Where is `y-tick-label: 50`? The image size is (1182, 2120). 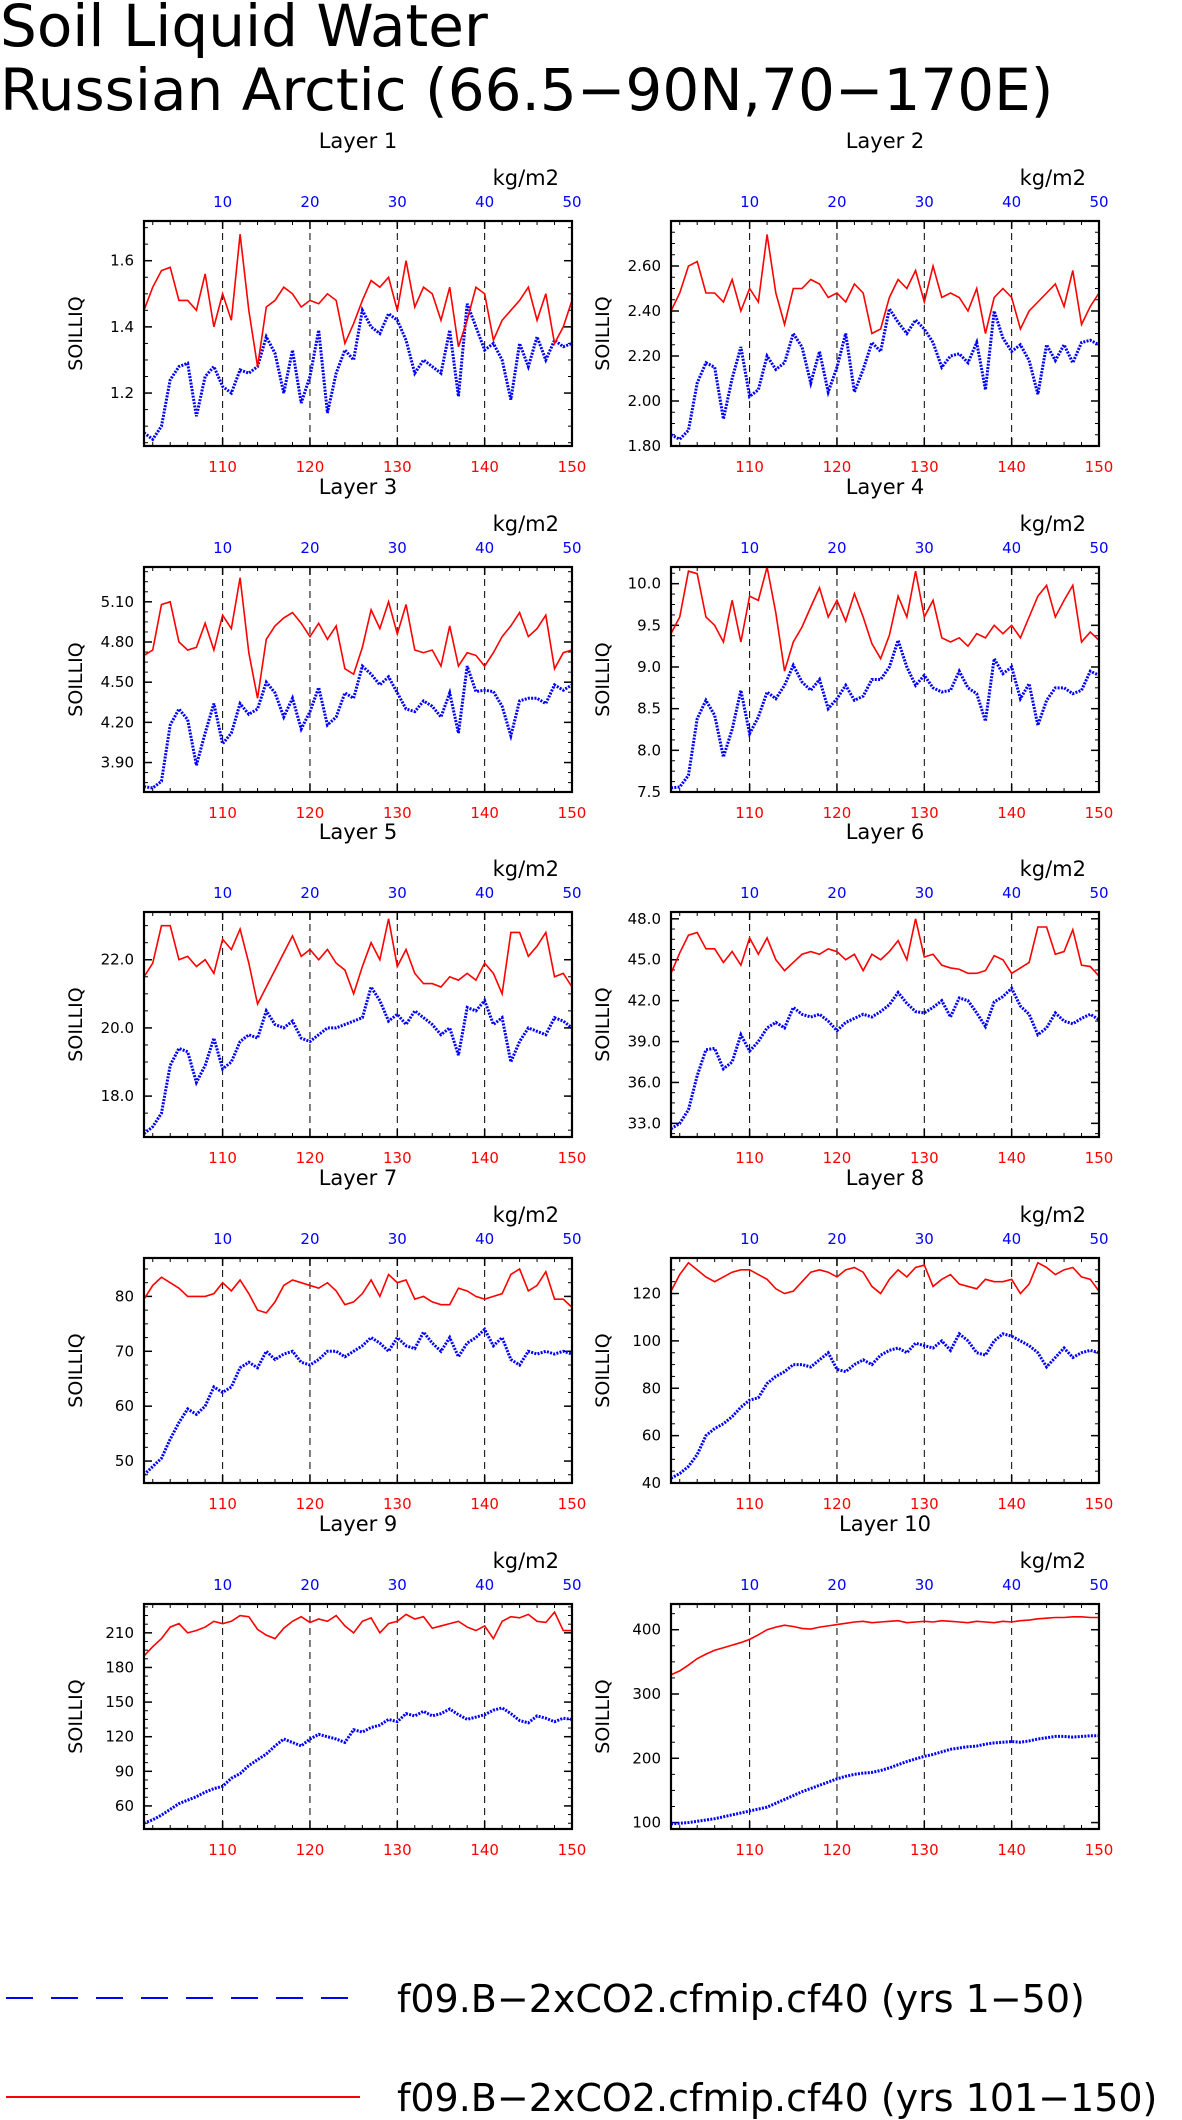
y-tick-label: 50 is located at coordinates (124, 1461).